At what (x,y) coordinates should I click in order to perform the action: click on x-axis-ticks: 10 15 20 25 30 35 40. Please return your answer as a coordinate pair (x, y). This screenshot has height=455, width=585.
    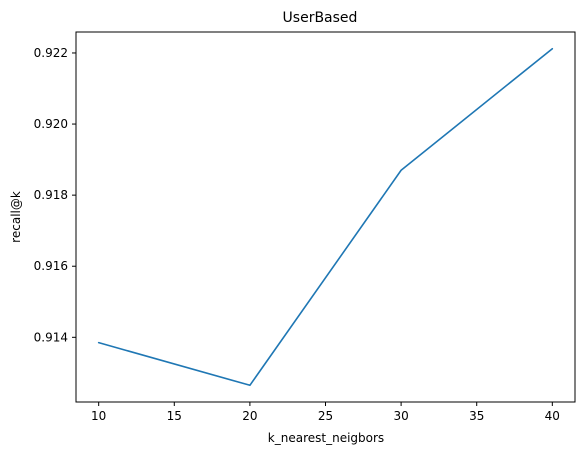
    Looking at the image, I should click on (325, 412).